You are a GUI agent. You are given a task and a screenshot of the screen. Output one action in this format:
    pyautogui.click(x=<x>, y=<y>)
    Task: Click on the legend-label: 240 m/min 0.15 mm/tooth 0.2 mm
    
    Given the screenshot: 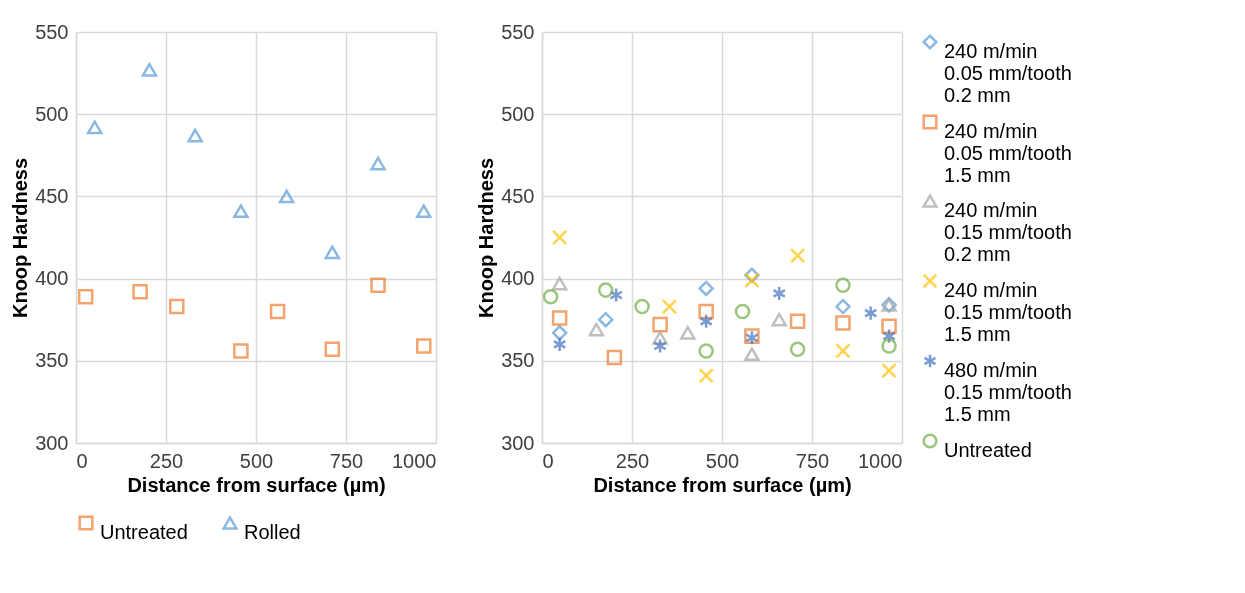 What is the action you would take?
    pyautogui.click(x=1008, y=232)
    